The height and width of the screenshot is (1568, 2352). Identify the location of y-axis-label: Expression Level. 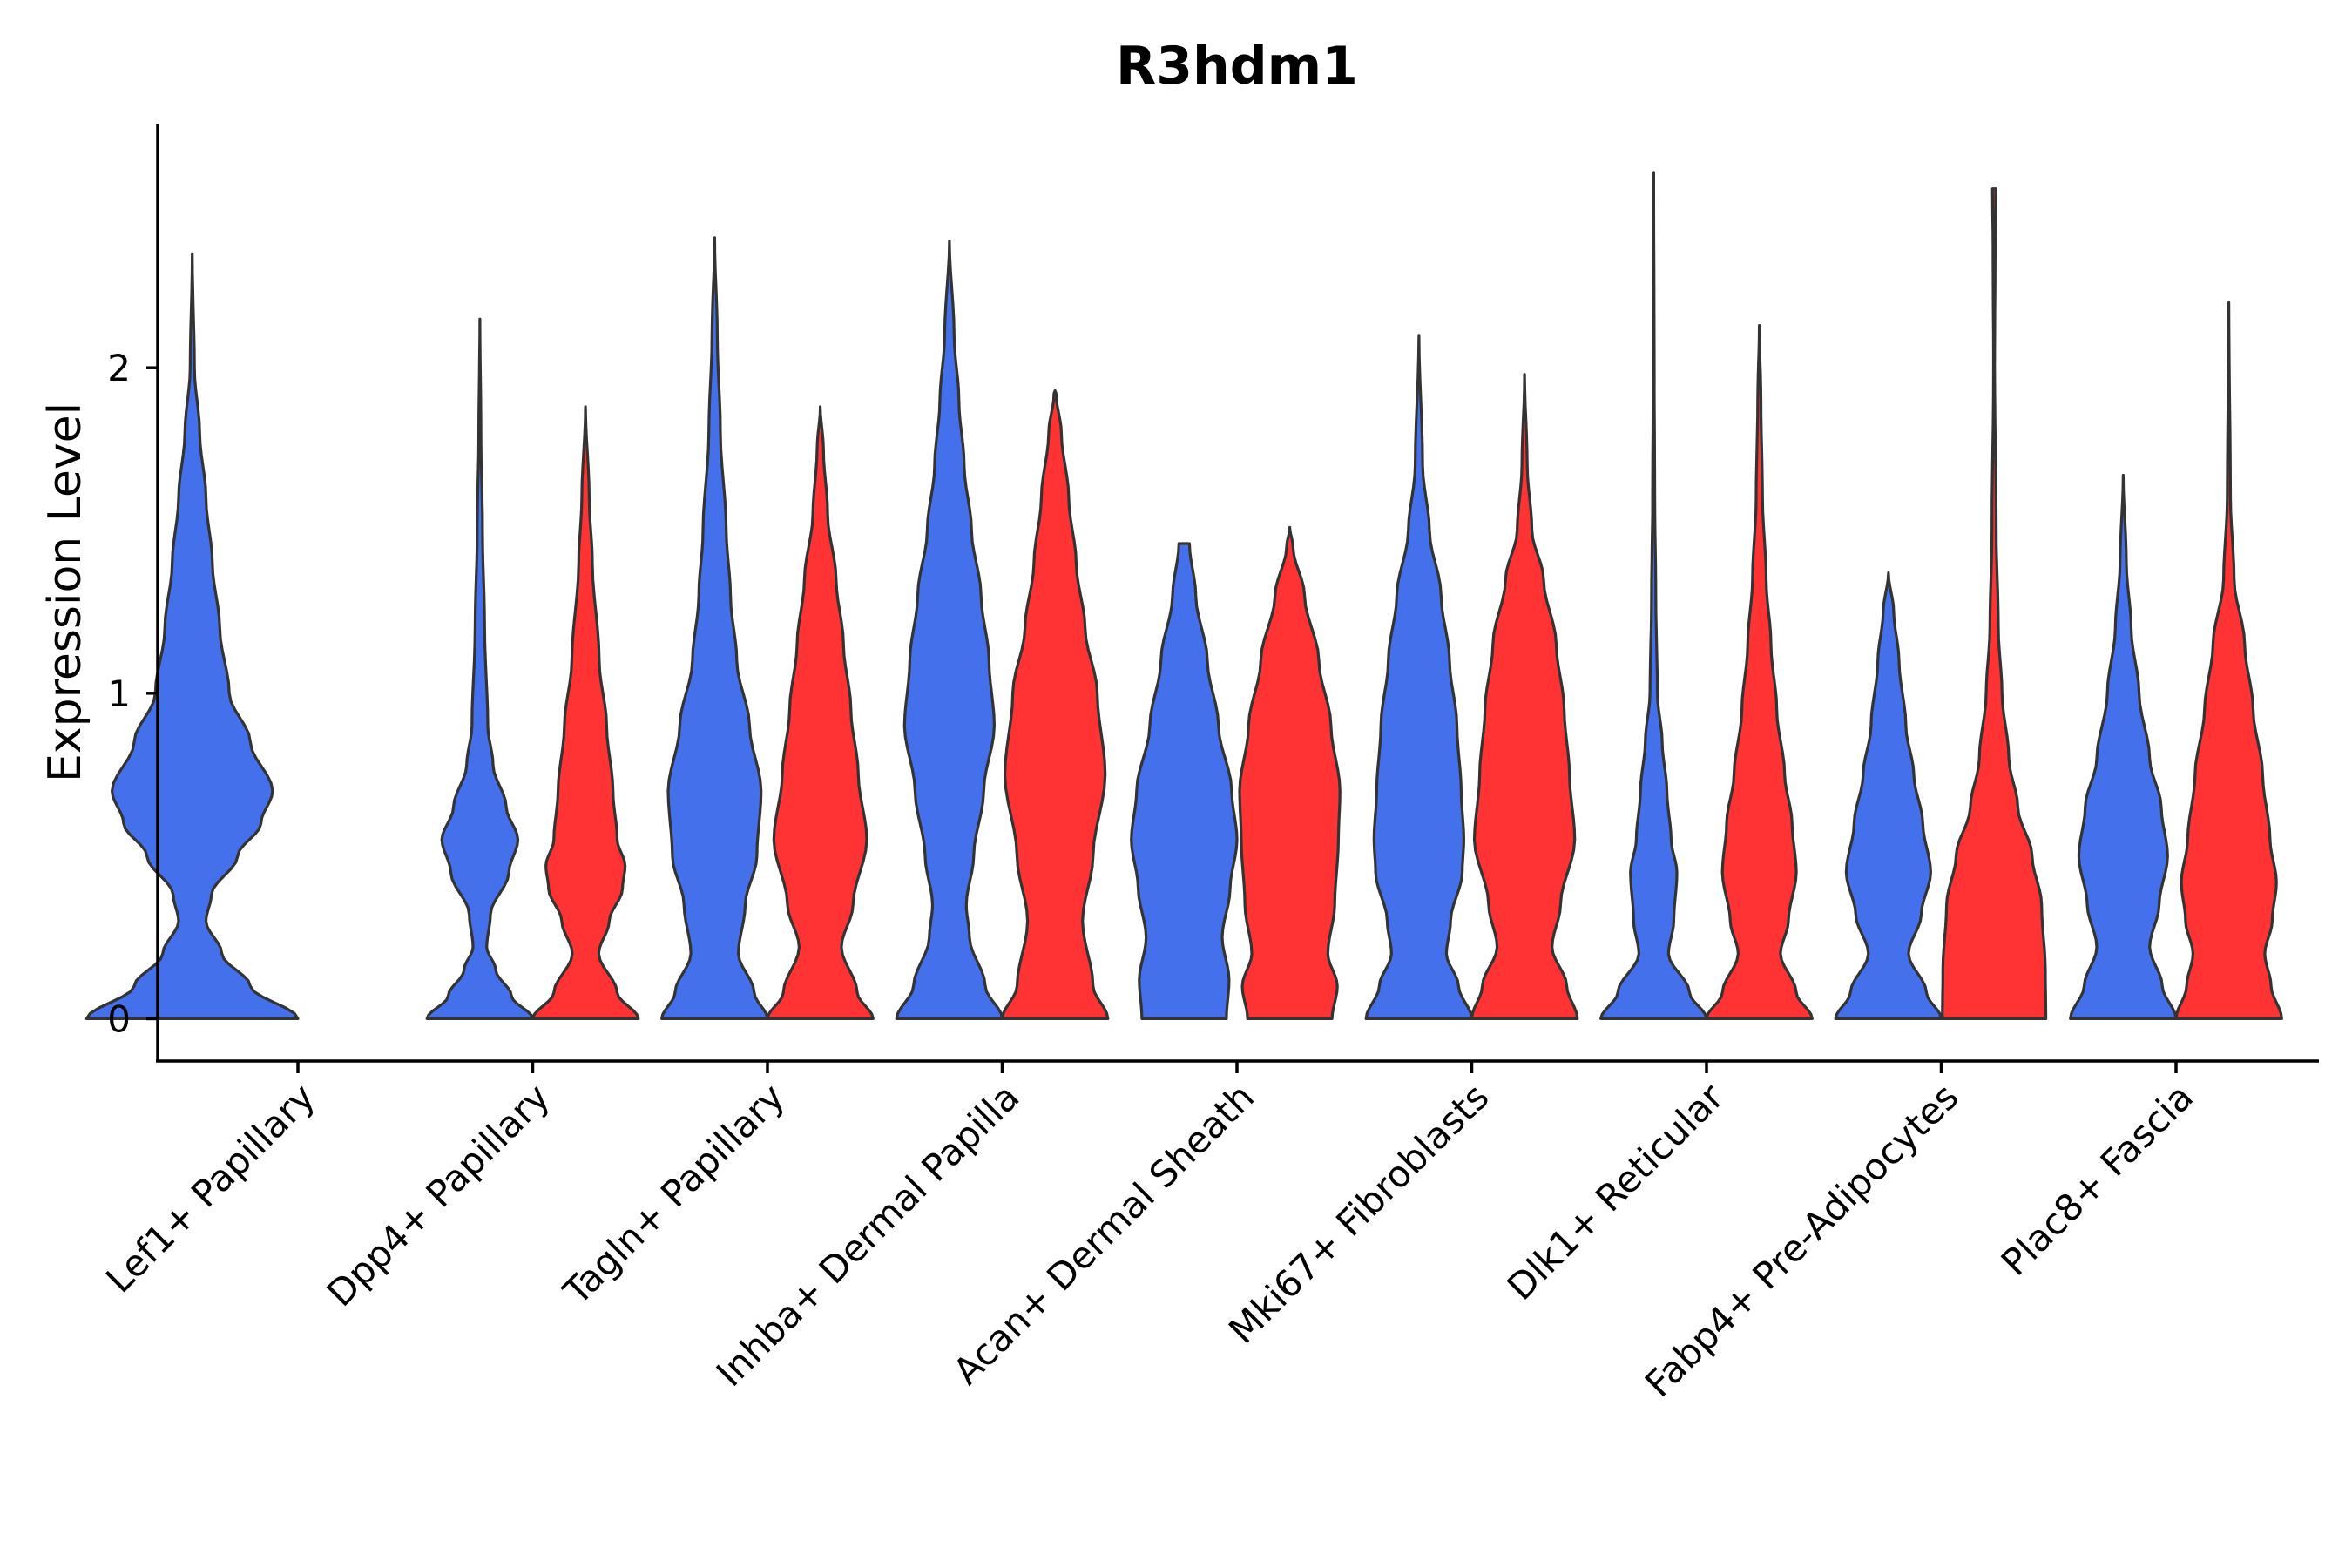
(65, 592).